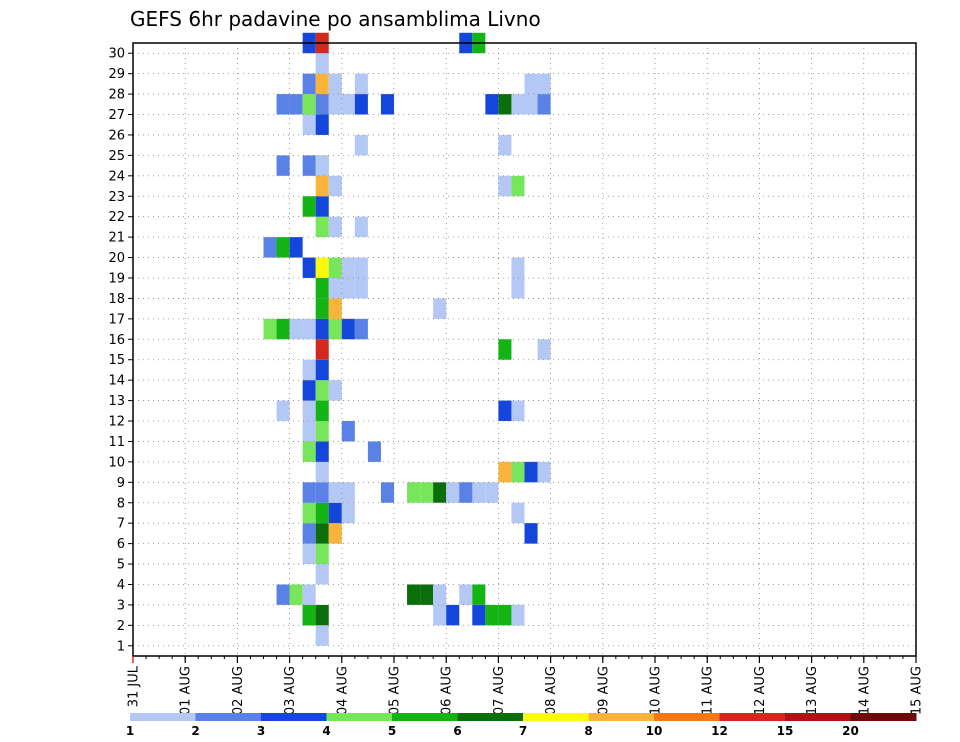 This screenshot has width=960, height=742. Describe the element at coordinates (116, 217) in the screenshot. I see `y-tick-label: 22` at that location.